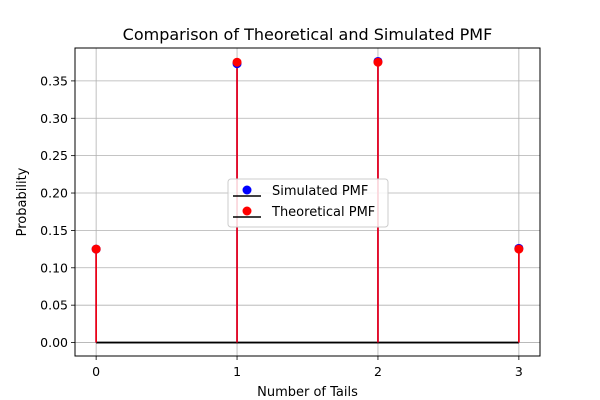 This screenshot has height=400, width=600. What do you see at coordinates (54, 342) in the screenshot?
I see `y-tick-label: 0.00` at bounding box center [54, 342].